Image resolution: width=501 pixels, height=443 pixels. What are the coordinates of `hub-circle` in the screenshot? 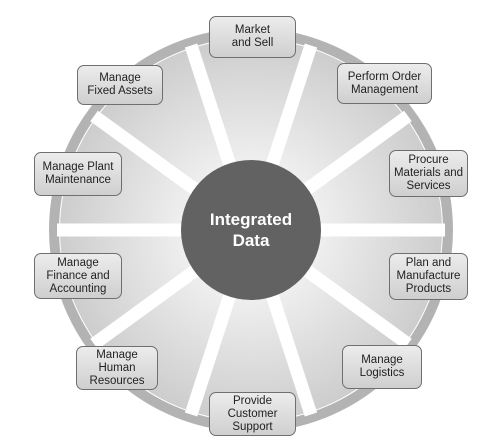 It's located at (251, 230).